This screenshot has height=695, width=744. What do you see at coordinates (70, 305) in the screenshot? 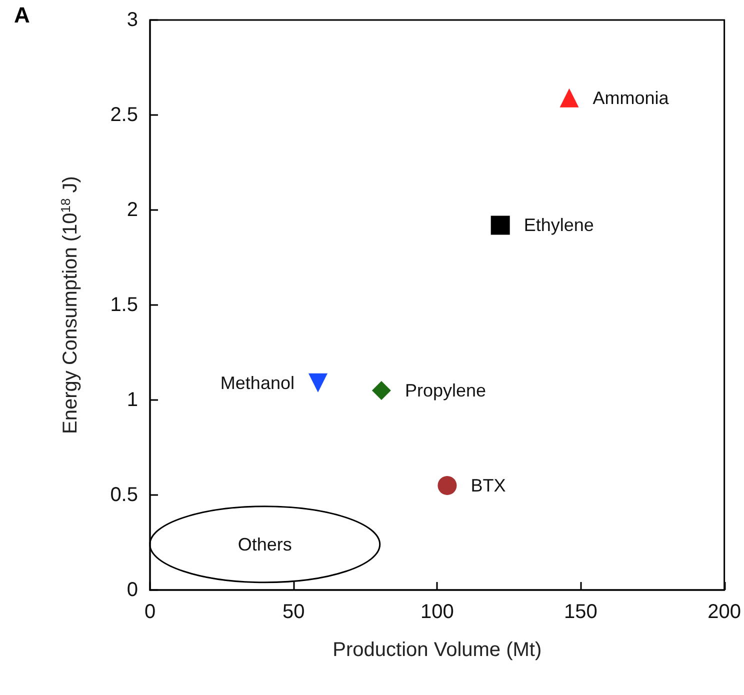
I see `y-axis-title: Energy Consumption (1018 J)` at bounding box center [70, 305].